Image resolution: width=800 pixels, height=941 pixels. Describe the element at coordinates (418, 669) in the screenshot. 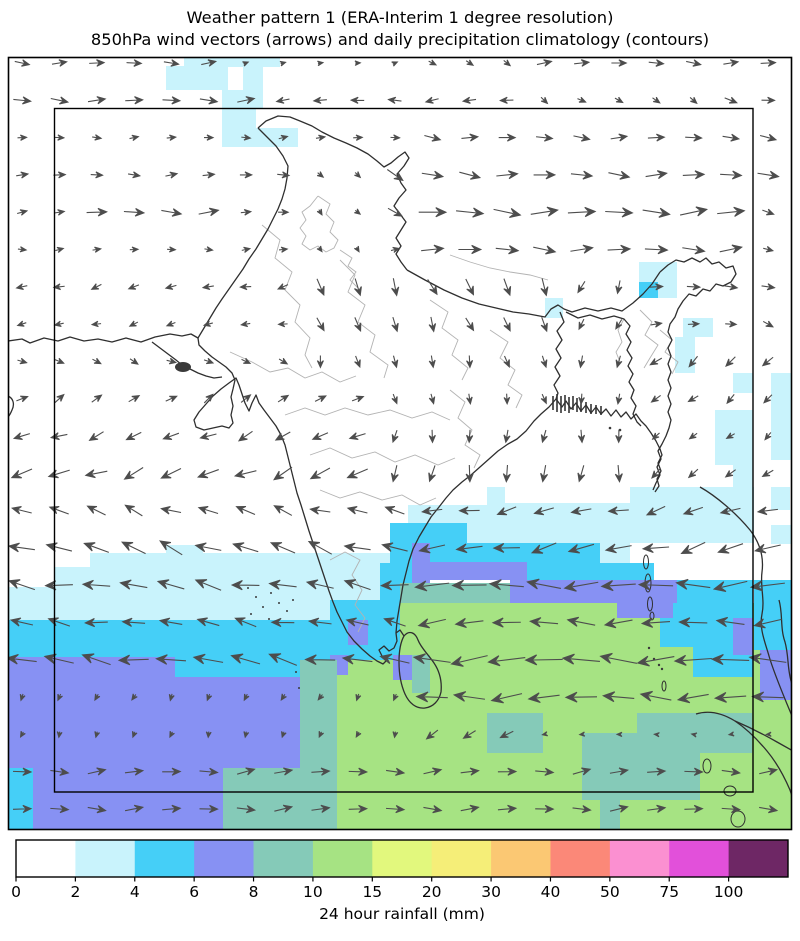

I see `sri-lanka-coastline` at that location.